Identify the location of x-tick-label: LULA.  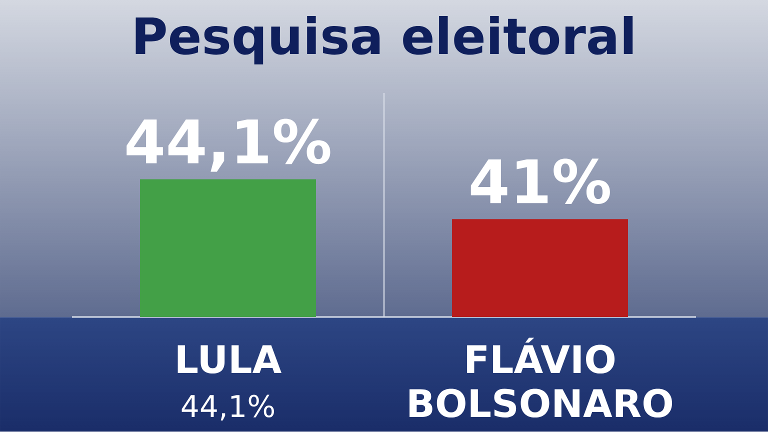
(230, 359).